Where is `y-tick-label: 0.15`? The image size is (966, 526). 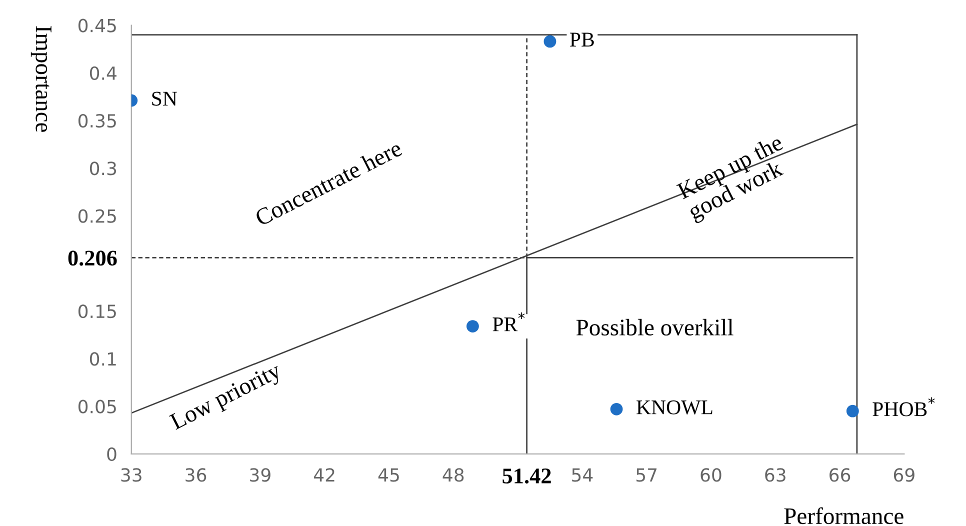 y-tick-label: 0.15 is located at coordinates (97, 311).